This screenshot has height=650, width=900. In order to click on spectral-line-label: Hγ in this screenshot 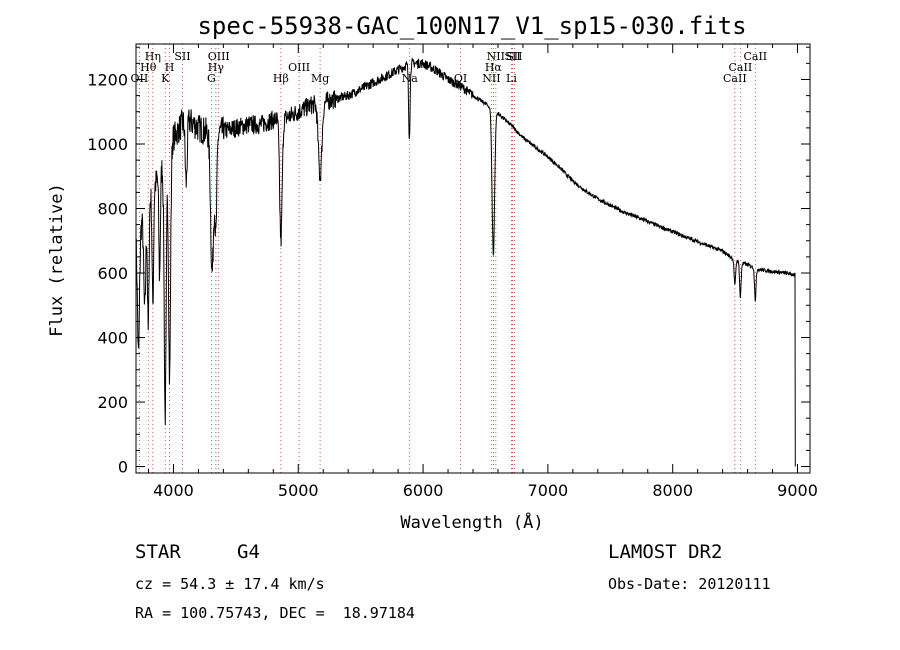, I will do `click(216, 67)`.